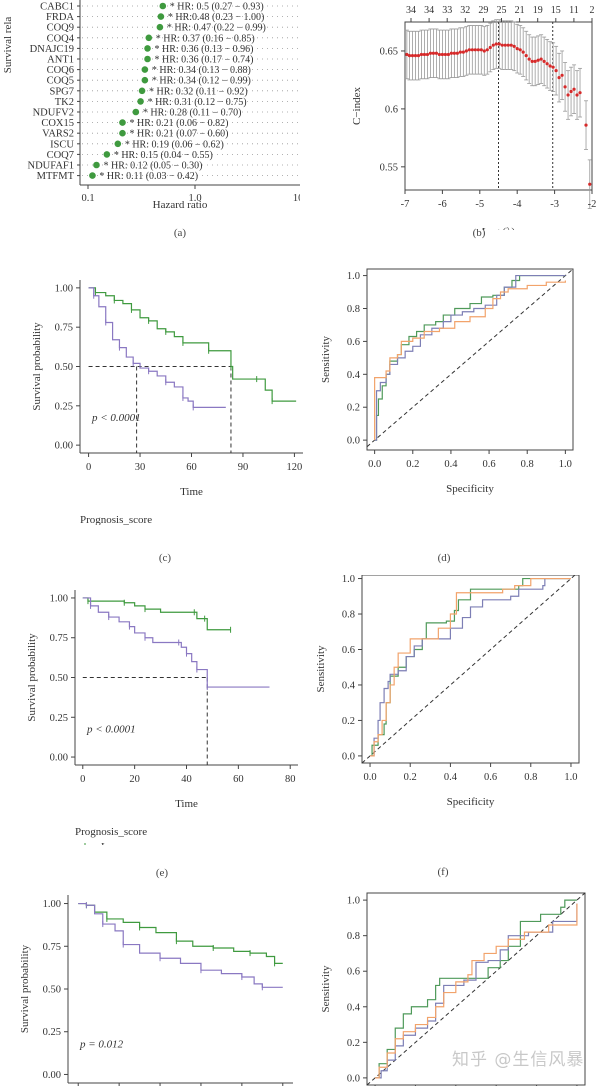 The height and width of the screenshot is (1086, 600). Describe the element at coordinates (60, 28) in the screenshot. I see `forest-gene-label: COQ9` at that location.